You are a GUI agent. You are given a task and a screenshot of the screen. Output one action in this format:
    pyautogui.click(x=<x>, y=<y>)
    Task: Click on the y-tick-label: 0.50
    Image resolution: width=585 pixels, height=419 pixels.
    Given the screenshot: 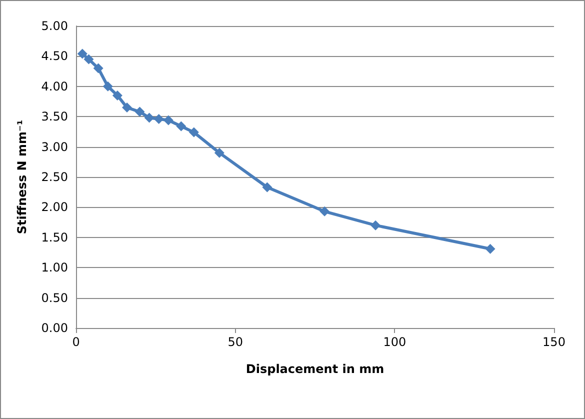 What is the action you would take?
    pyautogui.click(x=54, y=297)
    